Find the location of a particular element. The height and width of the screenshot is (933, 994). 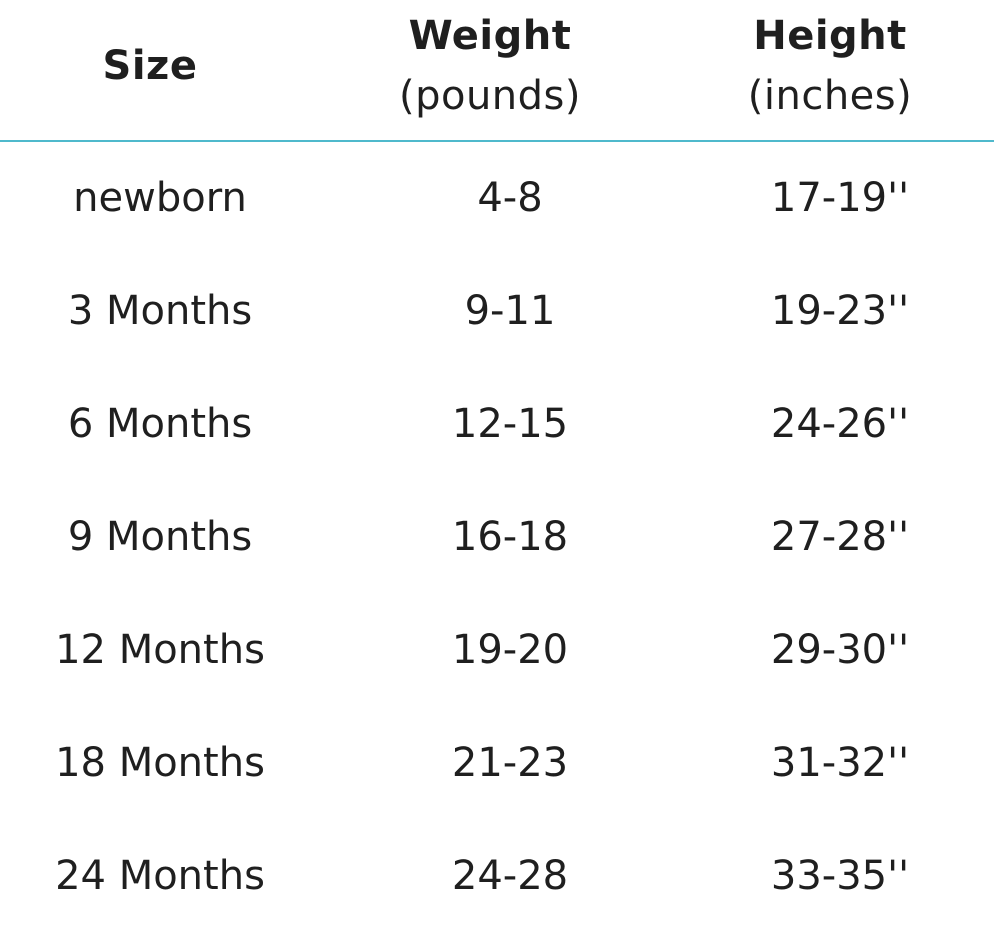

cell-height: 27-28'' is located at coordinates (840, 537).